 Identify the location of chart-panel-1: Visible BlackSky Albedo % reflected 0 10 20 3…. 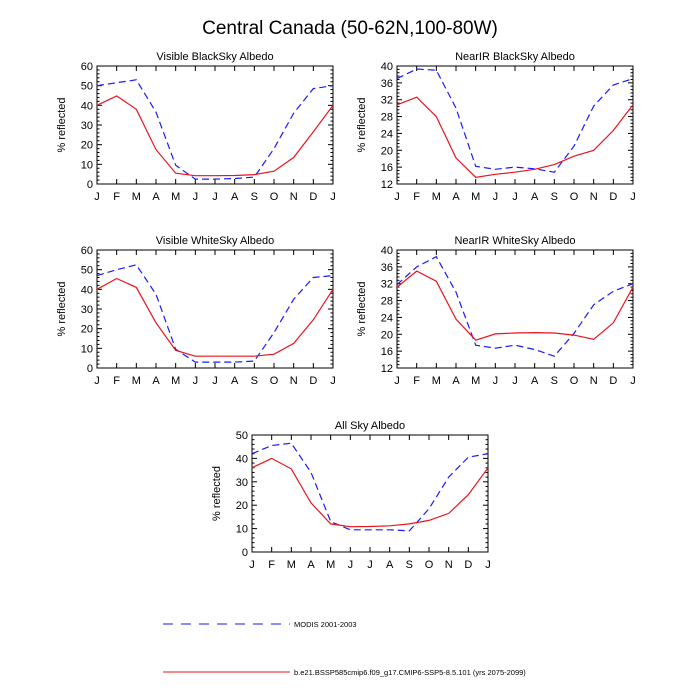
(196, 127).